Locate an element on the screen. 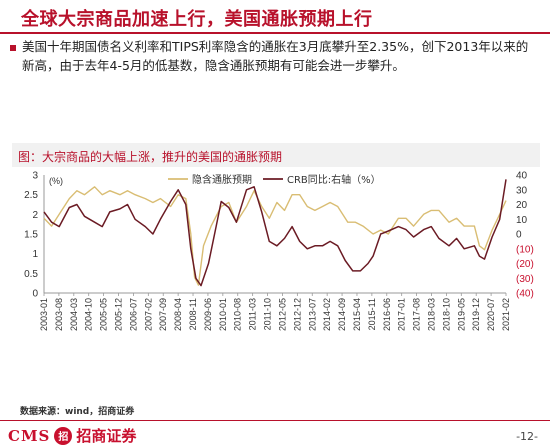  legend-label-1: 隐含通胀预期 is located at coordinates (222, 179).